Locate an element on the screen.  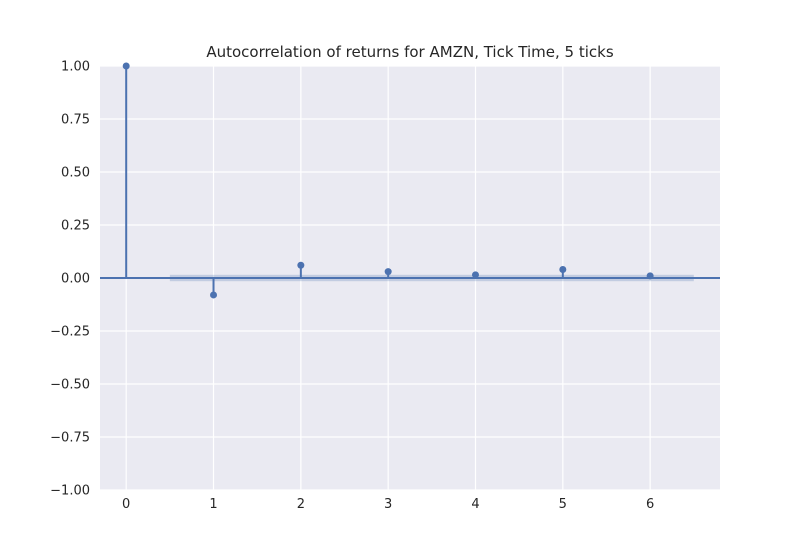
x-tick-label: 3 is located at coordinates (388, 504).